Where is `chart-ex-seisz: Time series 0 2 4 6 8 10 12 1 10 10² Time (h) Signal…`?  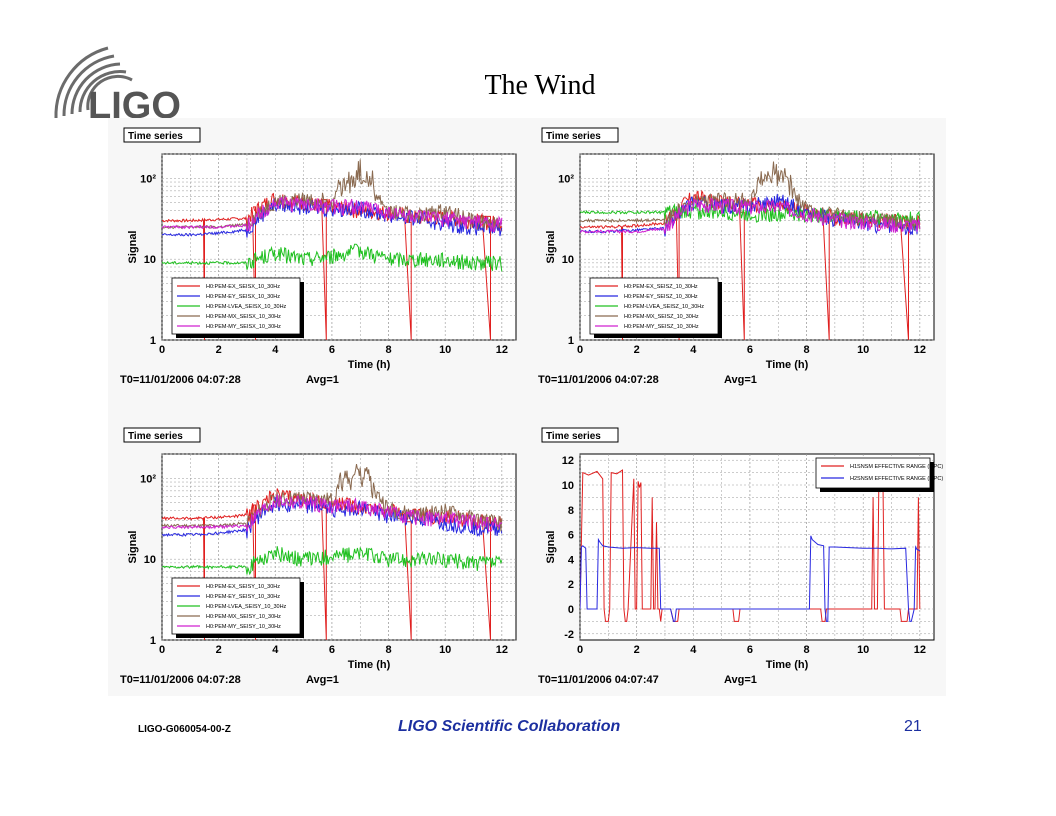
chart-ex-seisz: Time series 0 2 4 6 8 10 12 1 10 10² Time (h) Signal… is located at coordinates (736, 256).